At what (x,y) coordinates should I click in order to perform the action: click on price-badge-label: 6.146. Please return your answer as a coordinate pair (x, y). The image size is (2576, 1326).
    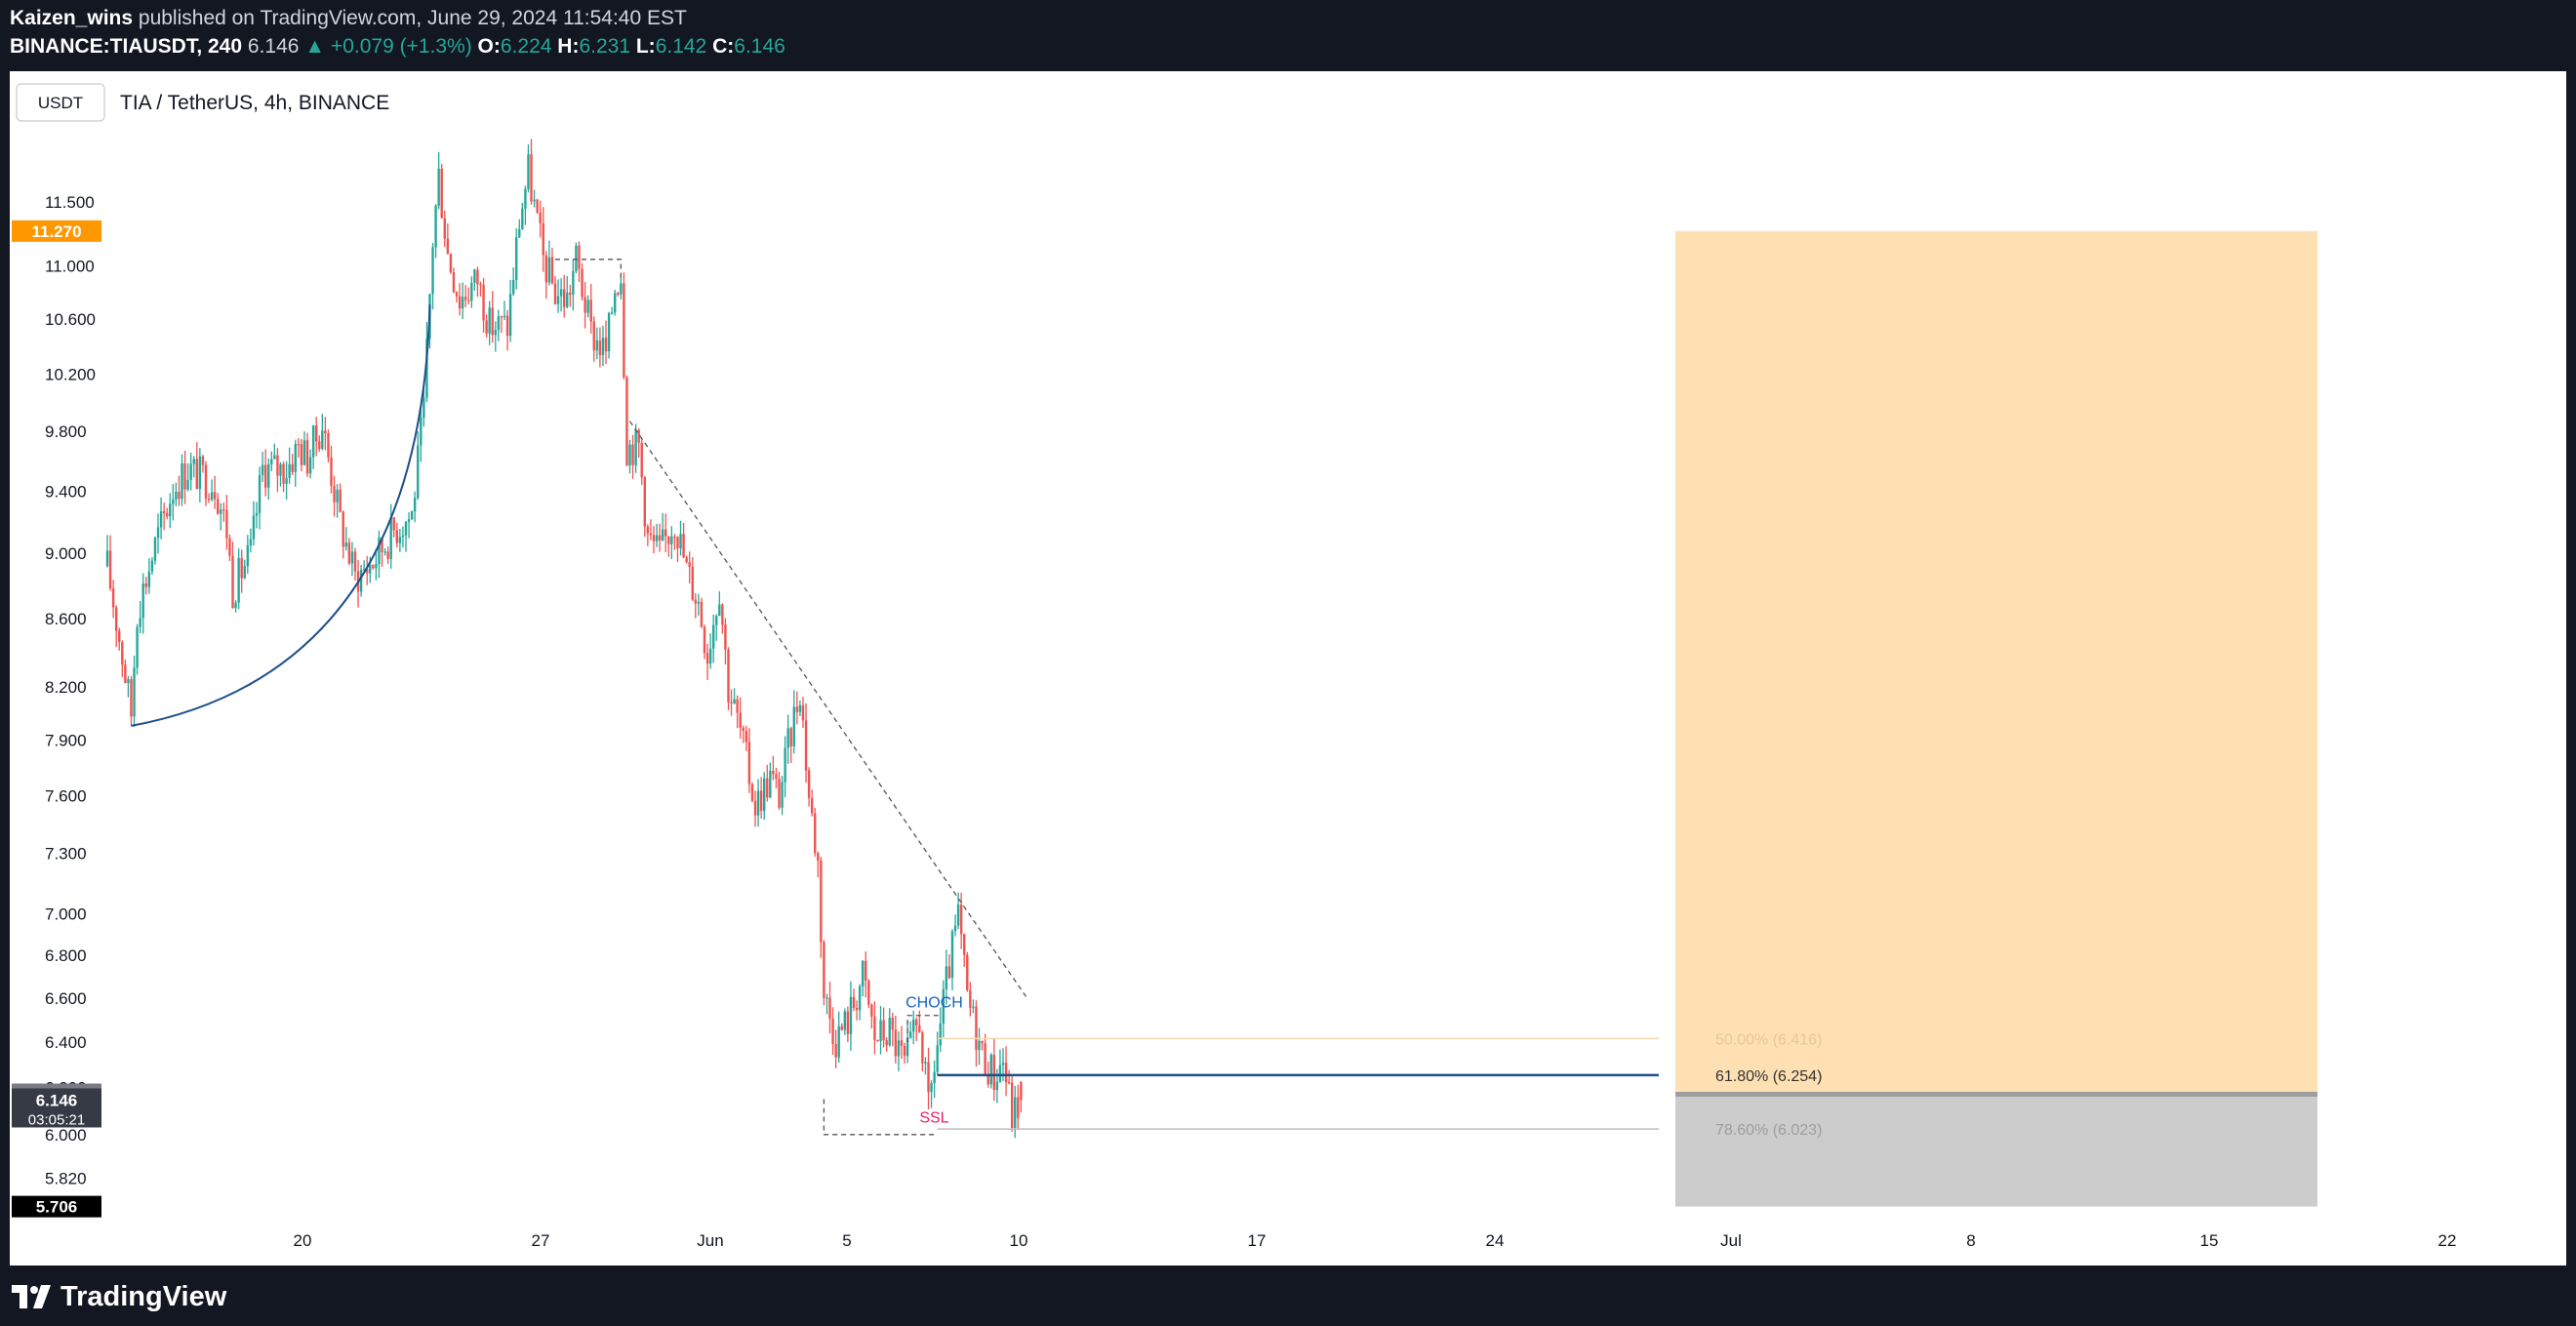
    Looking at the image, I should click on (57, 1100).